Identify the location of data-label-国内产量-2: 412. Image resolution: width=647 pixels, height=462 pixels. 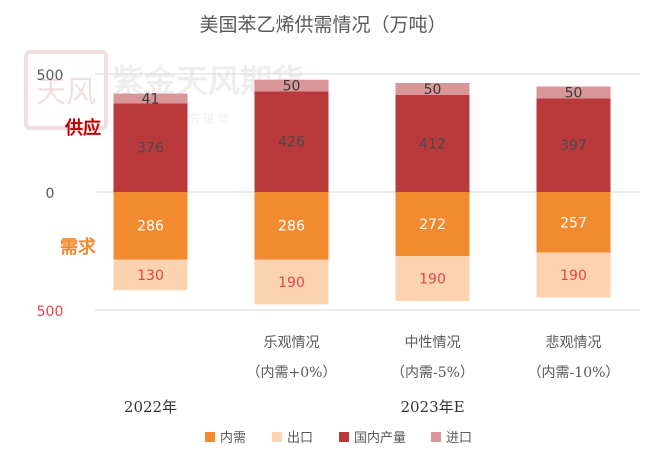
(432, 144).